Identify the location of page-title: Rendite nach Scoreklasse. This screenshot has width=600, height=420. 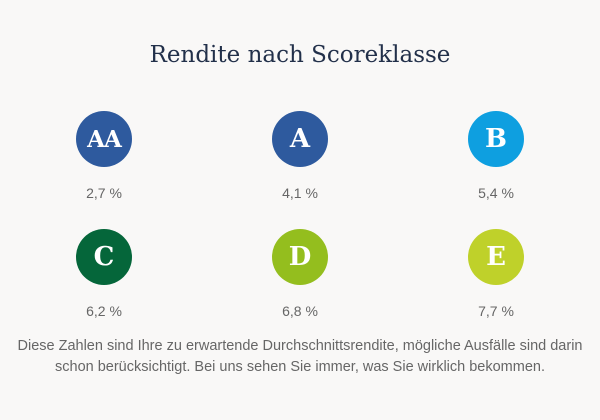
(300, 55).